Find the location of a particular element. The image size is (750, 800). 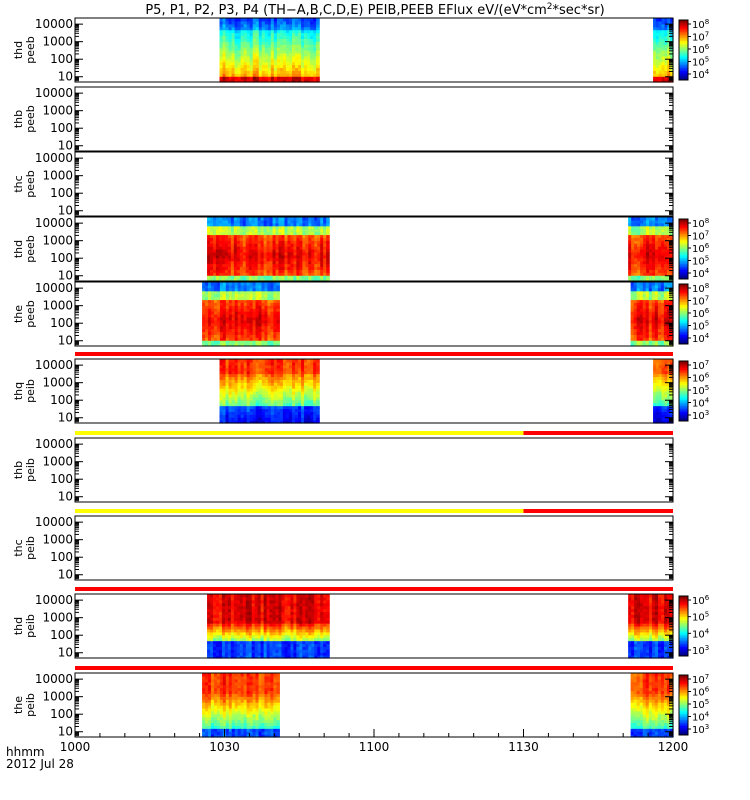

colorbar-label-base: 10 is located at coordinates (698, 314).